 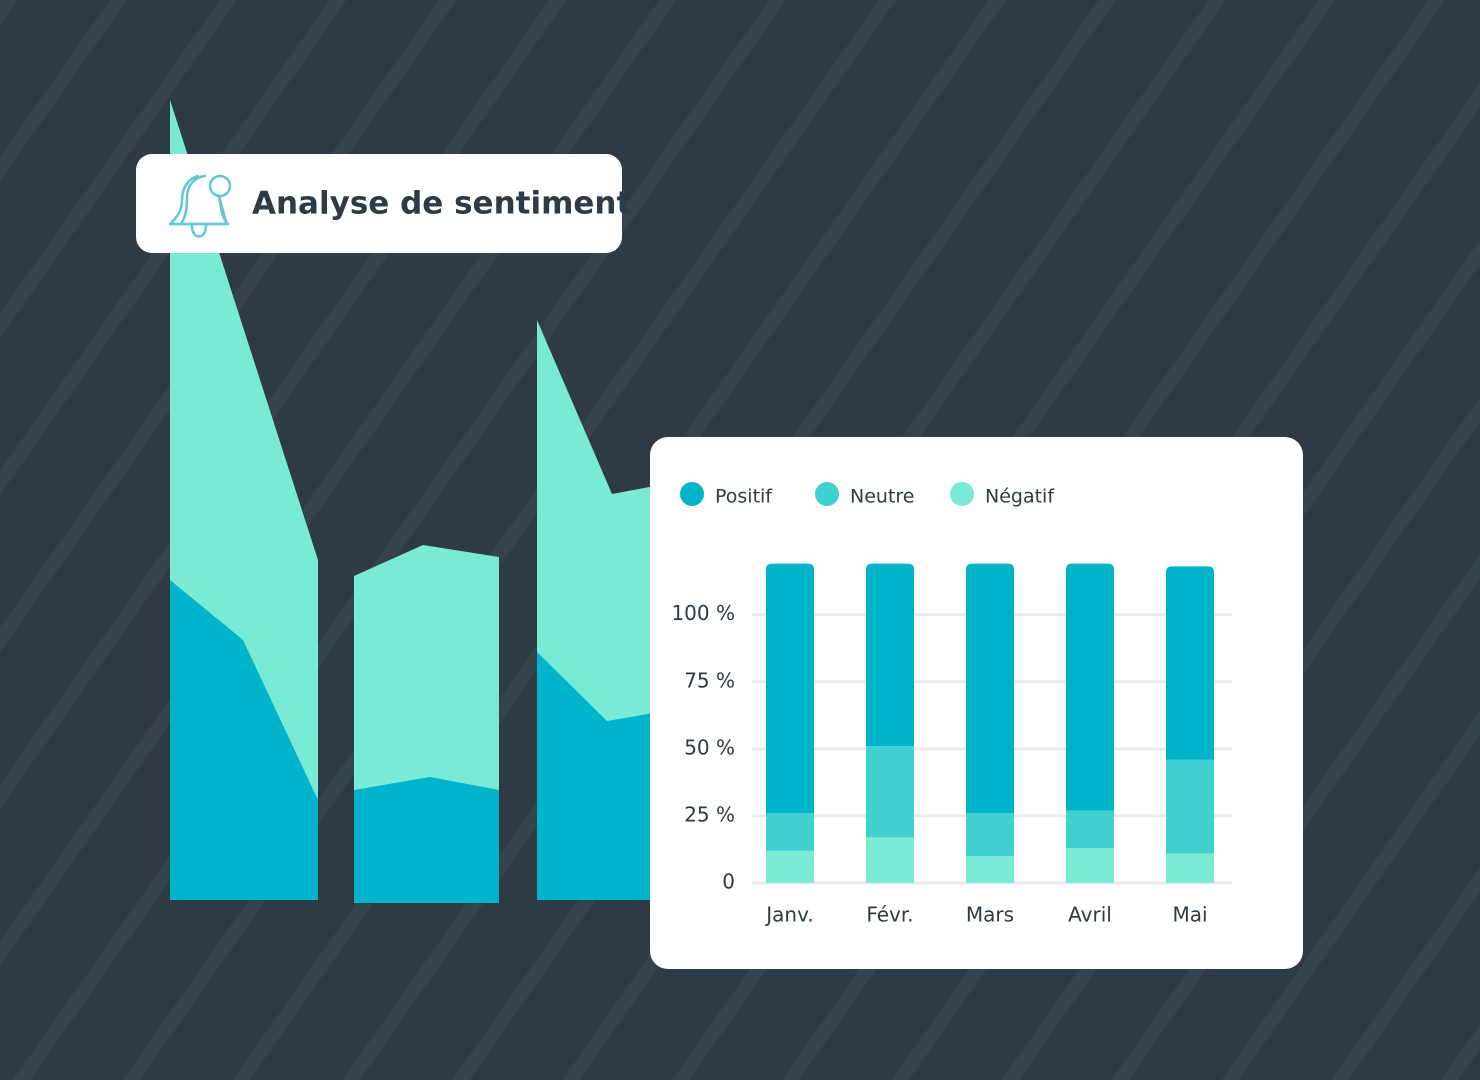 What do you see at coordinates (1189, 915) in the screenshot?
I see `x-tick-label: Mai` at bounding box center [1189, 915].